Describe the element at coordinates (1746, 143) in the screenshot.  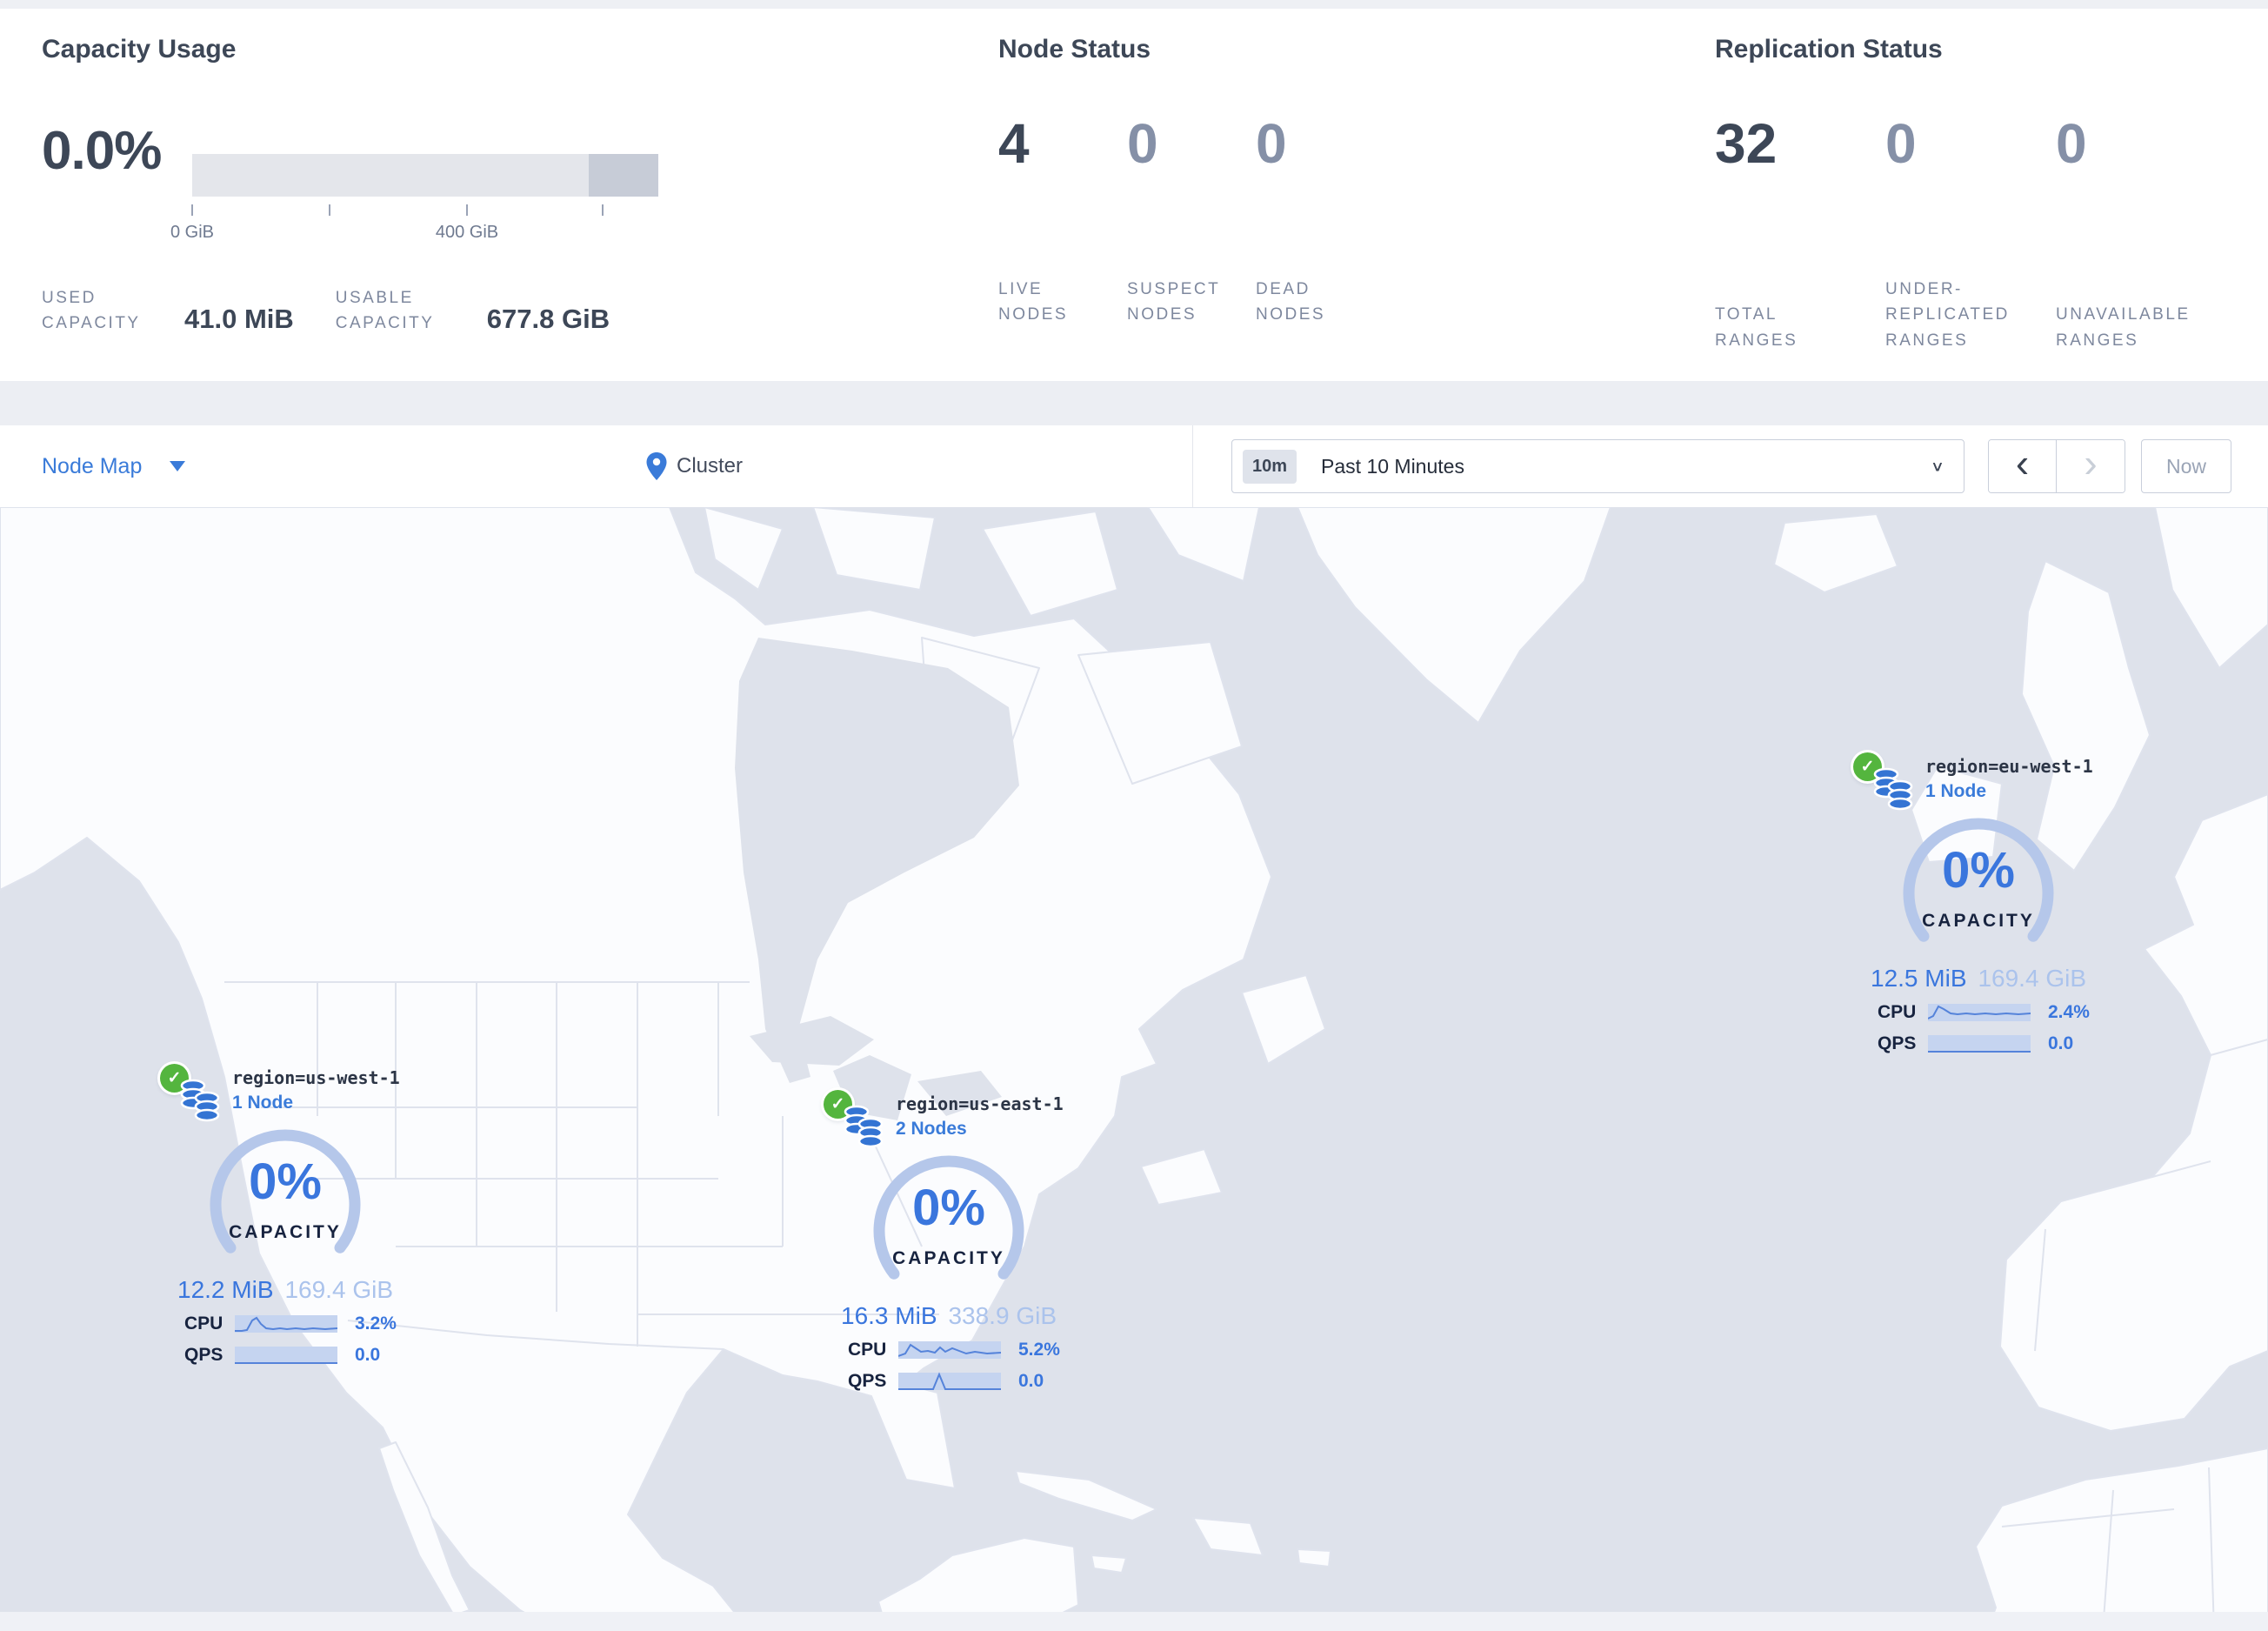
I see `total-ranges-count: 32` at that location.